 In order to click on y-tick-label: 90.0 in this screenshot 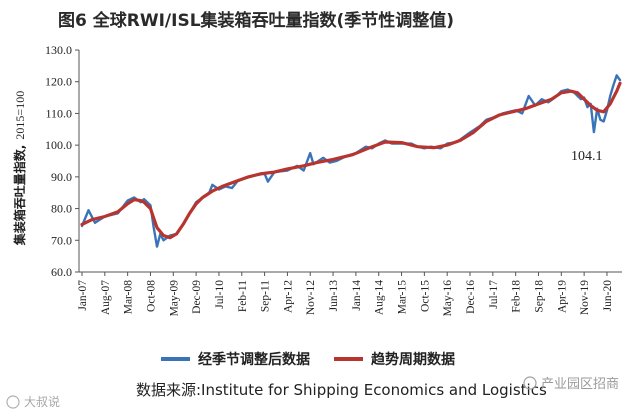, I will do `click(61, 177)`.